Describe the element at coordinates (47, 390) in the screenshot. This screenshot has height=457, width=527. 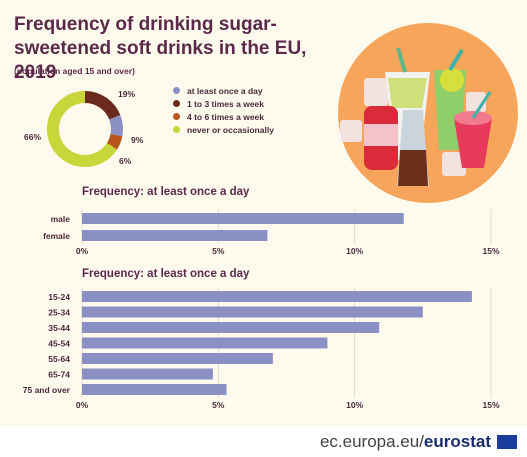
I see `category-label: 75 and over` at that location.